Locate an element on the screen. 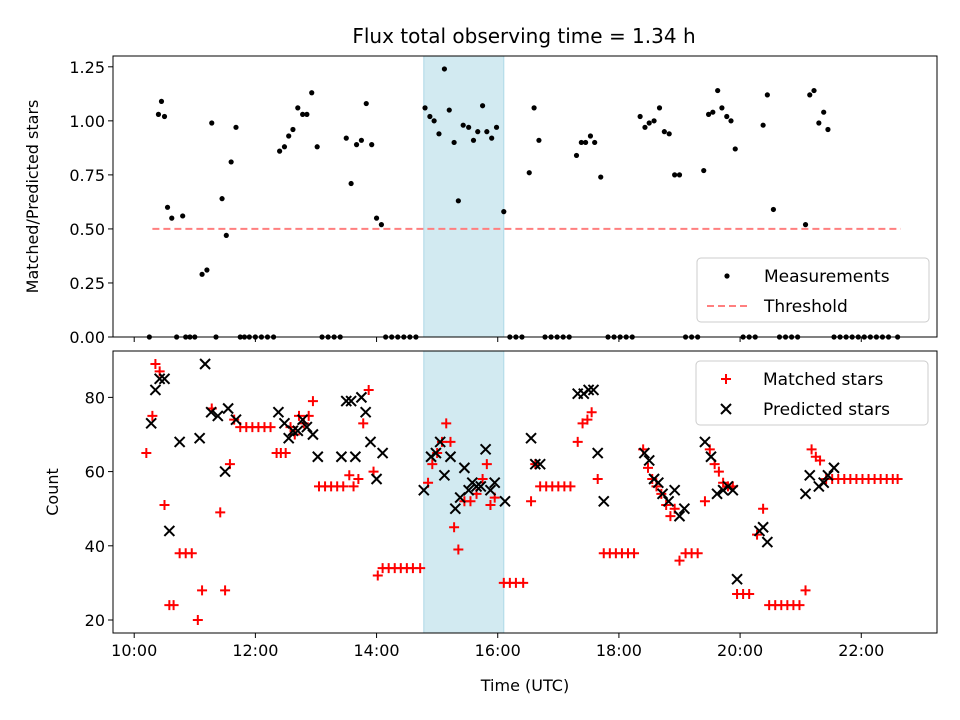 The height and width of the screenshot is (720, 960). x-tick-label: 20:00 is located at coordinates (740, 650).